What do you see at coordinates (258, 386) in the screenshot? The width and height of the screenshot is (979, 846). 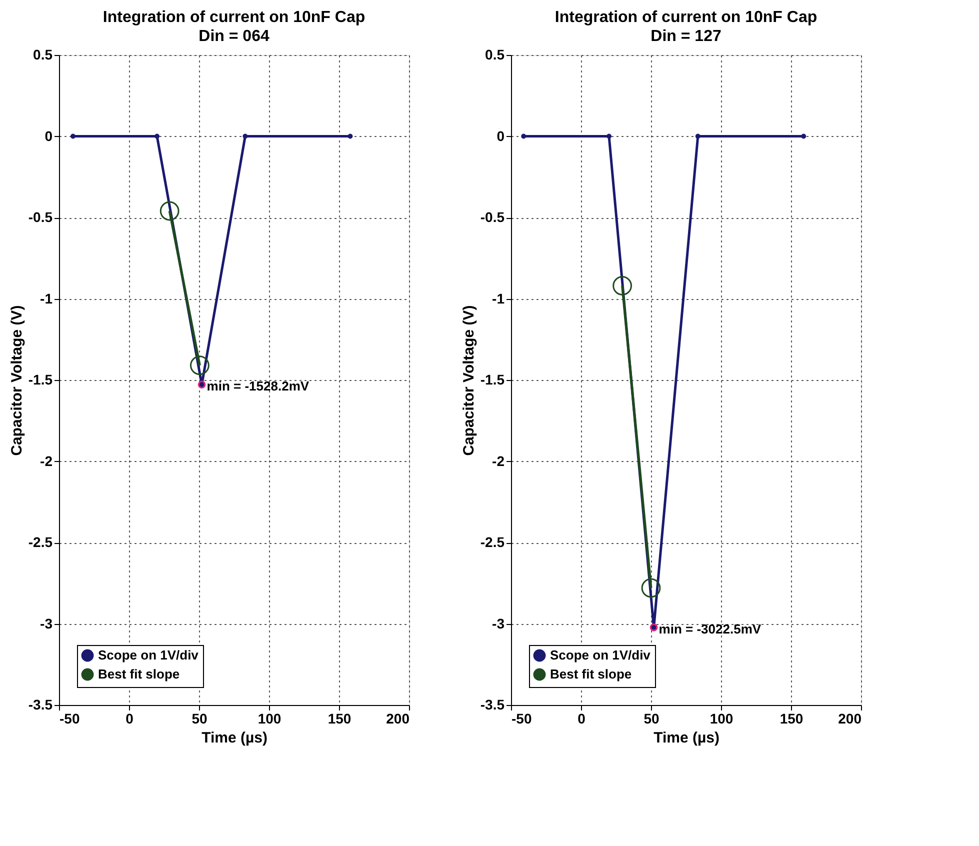 I see `annotation: min = -1528.2mV` at bounding box center [258, 386].